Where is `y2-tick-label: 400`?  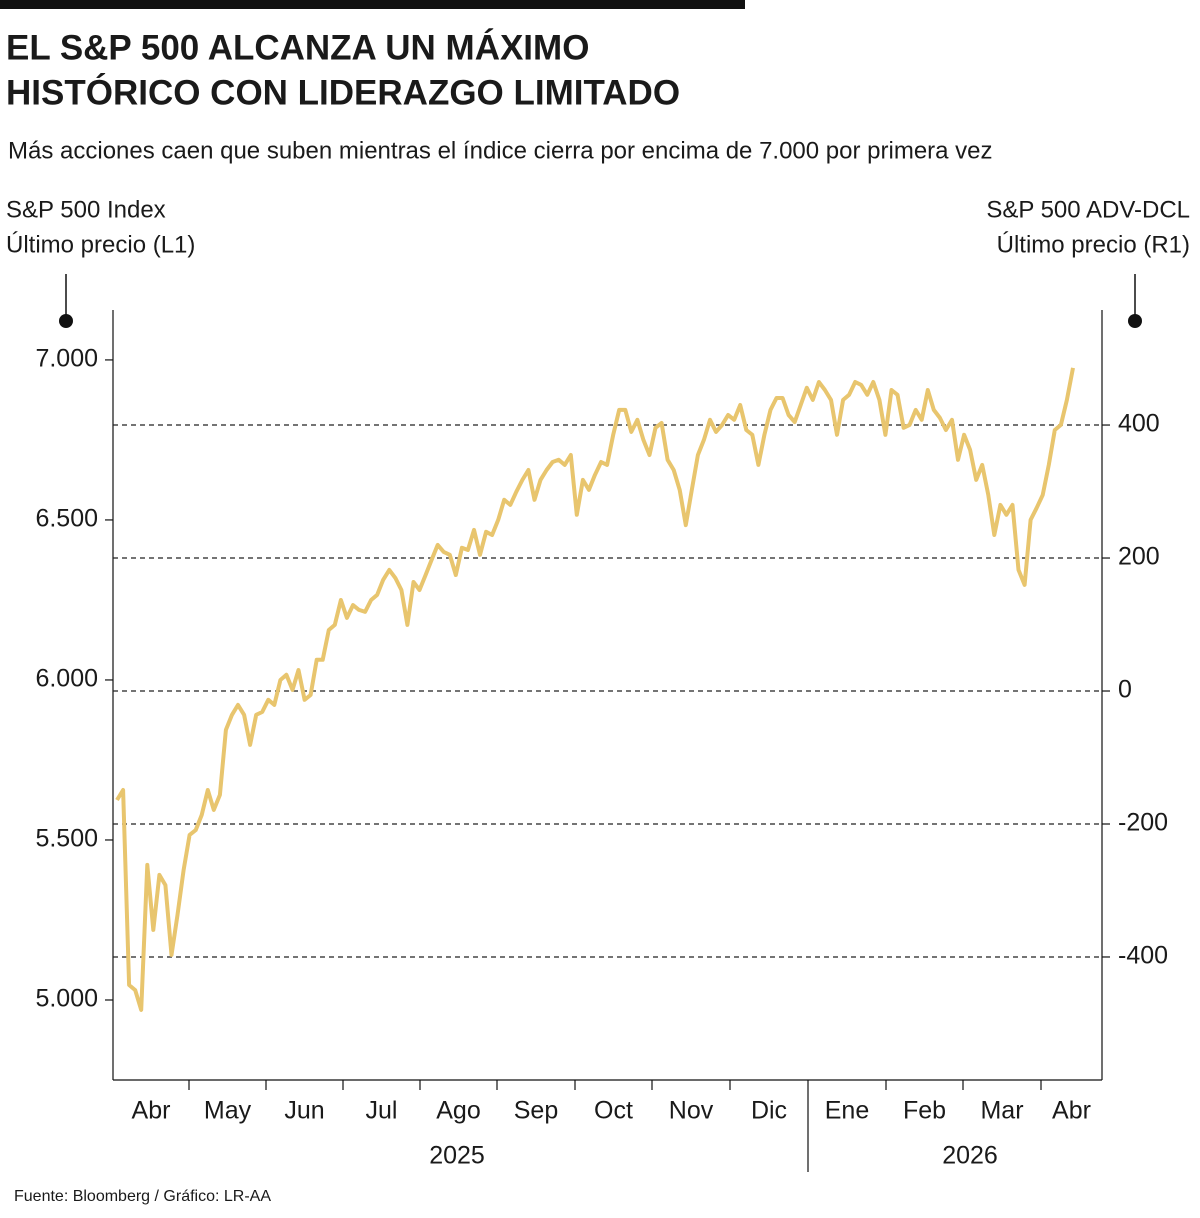 y2-tick-label: 400 is located at coordinates (1139, 424).